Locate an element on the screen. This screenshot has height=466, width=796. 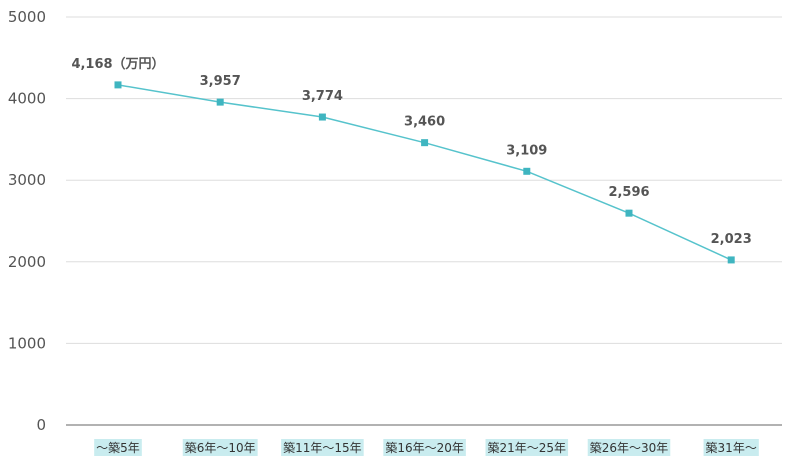
y-tick-label: 2000 is located at coordinates (27, 262).